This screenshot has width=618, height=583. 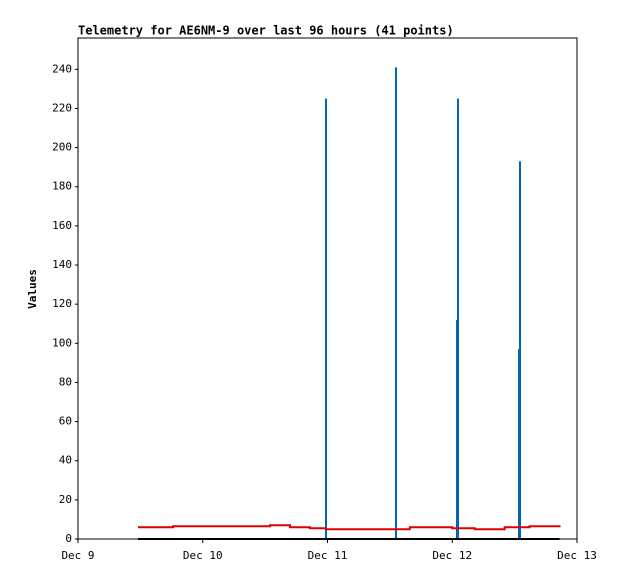 I want to click on y-axis-label: Values, so click(x=32, y=289).